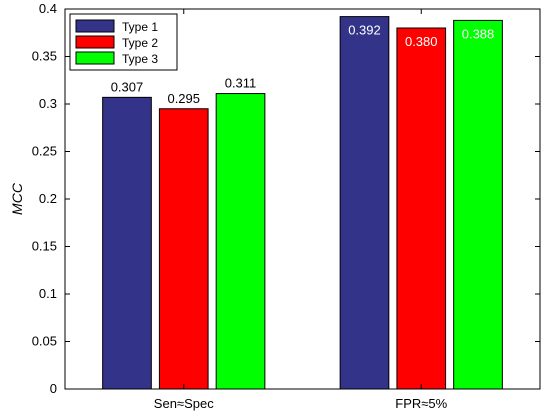 The height and width of the screenshot is (419, 550). What do you see at coordinates (140, 43) in the screenshot?
I see `legend-label: Type 2` at bounding box center [140, 43].